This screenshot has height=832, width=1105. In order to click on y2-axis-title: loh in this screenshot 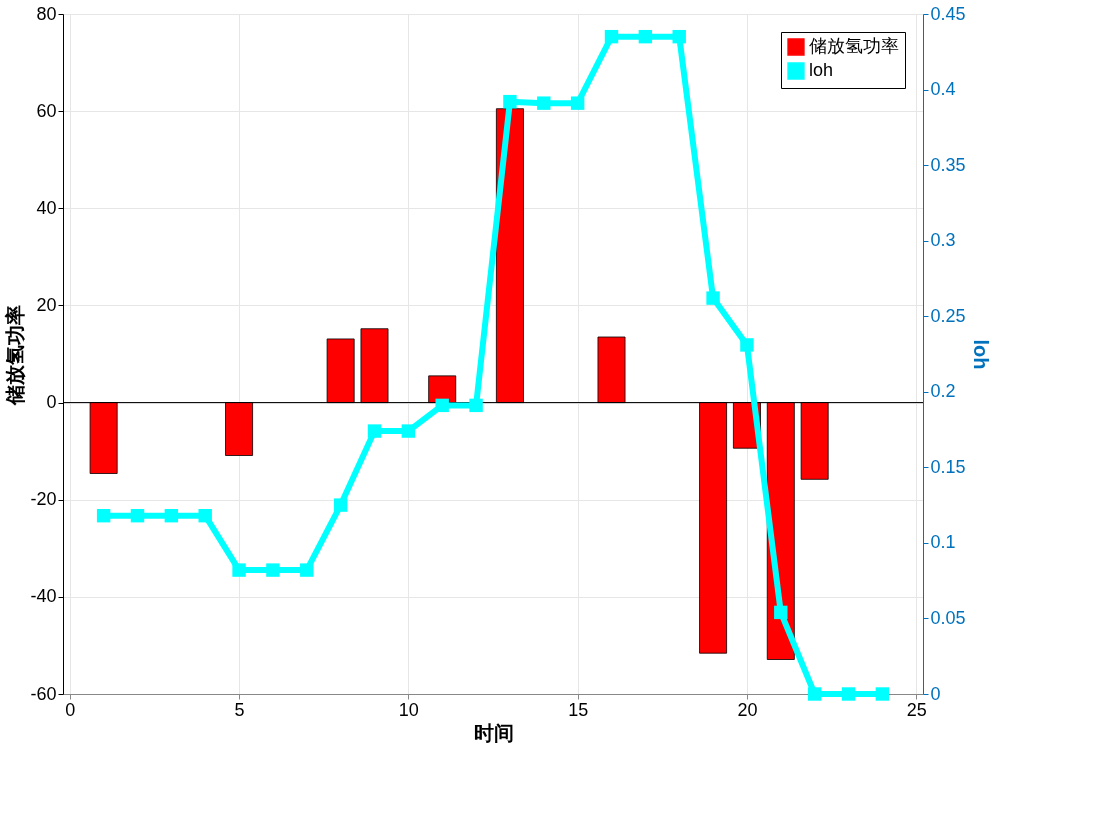, I will do `click(980, 354)`.